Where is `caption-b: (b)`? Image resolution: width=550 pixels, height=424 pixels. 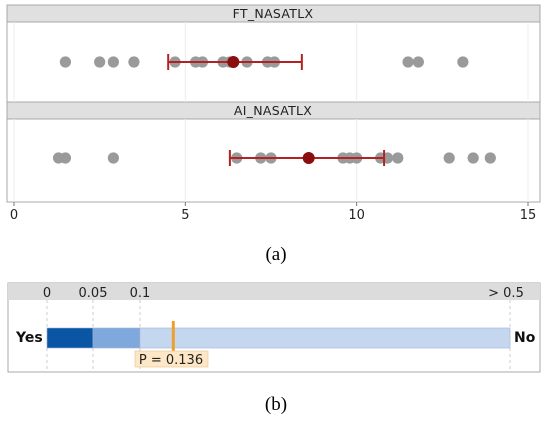
caption-b: (b) is located at coordinates (276, 404).